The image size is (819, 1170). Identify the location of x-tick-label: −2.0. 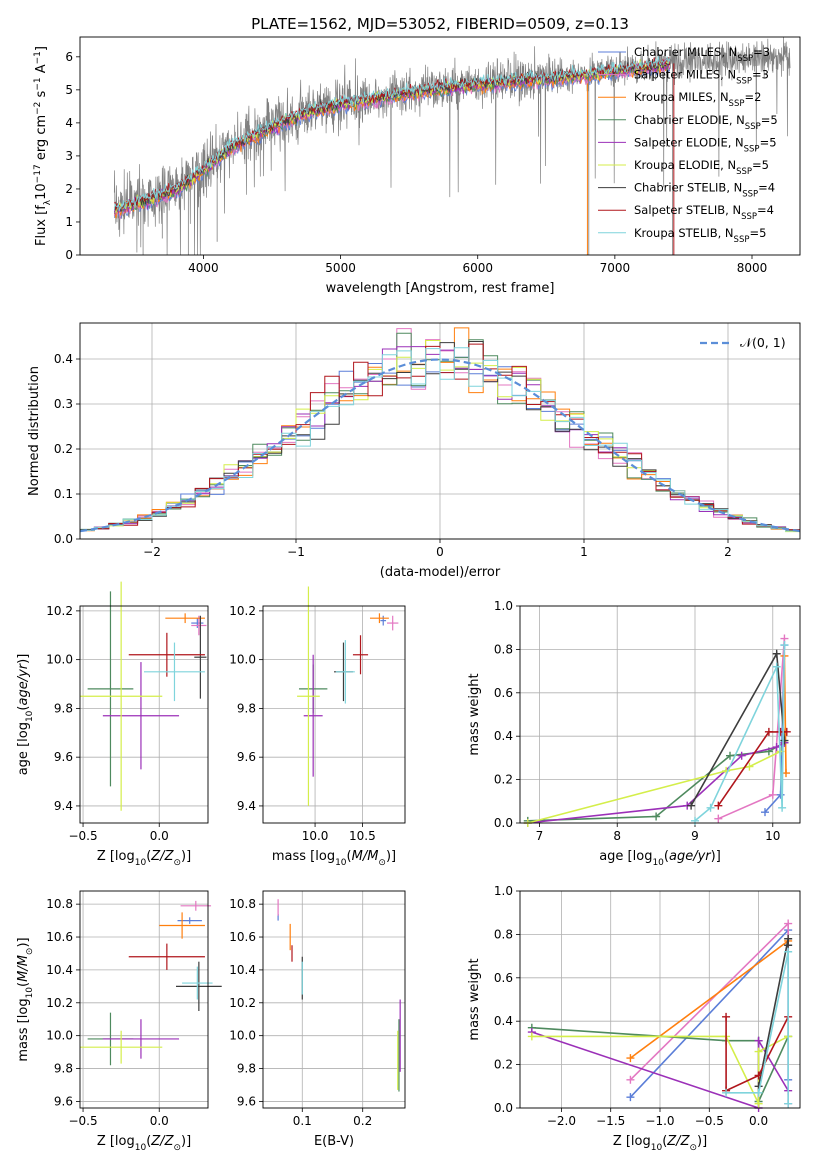
(561, 1121).